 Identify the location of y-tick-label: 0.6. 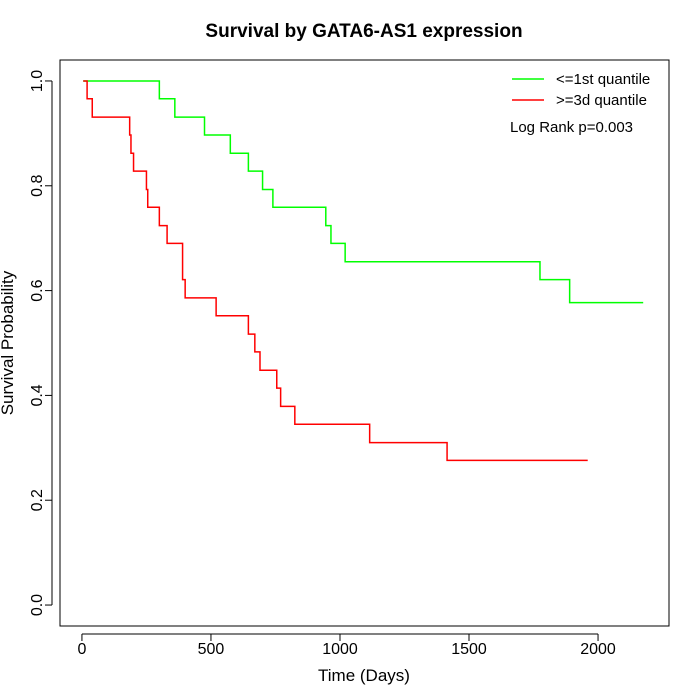
(37, 290).